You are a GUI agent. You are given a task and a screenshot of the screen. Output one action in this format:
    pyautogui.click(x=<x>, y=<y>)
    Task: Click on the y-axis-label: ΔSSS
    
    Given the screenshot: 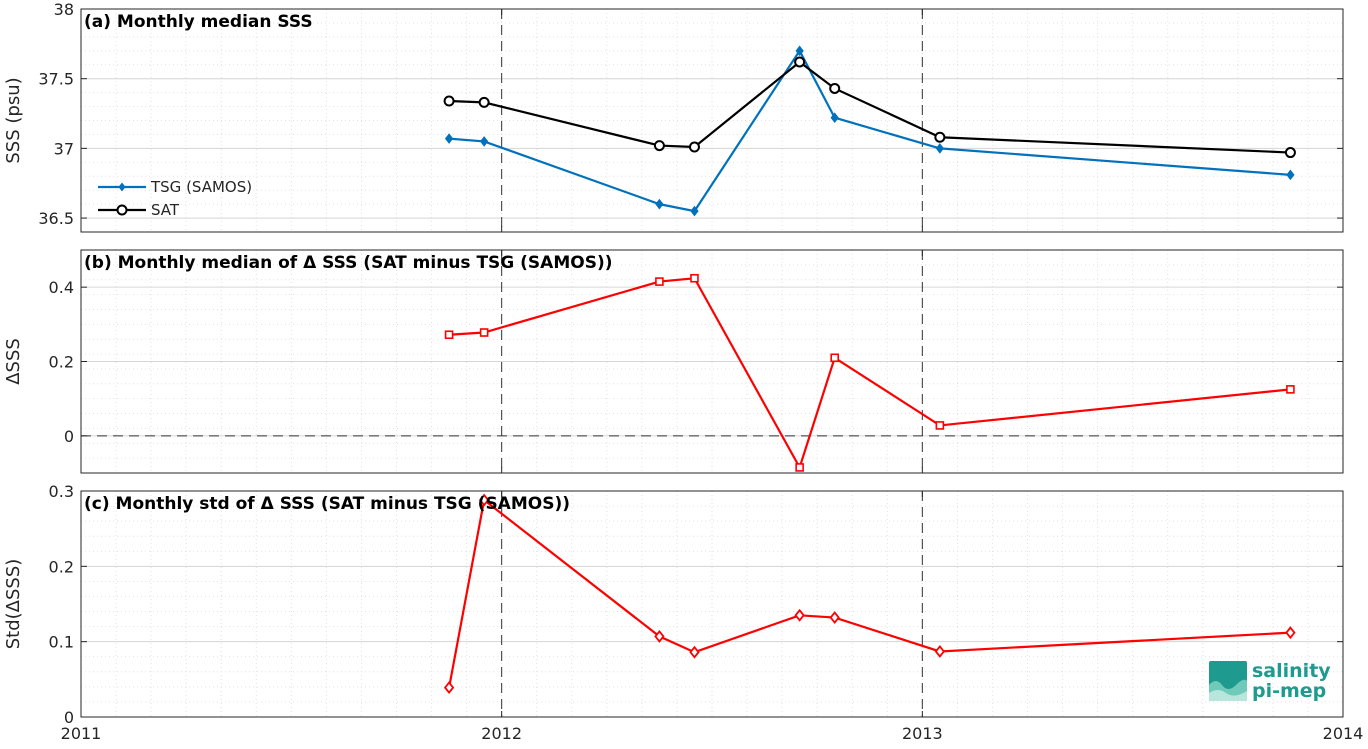 What is the action you would take?
    pyautogui.click(x=13, y=361)
    